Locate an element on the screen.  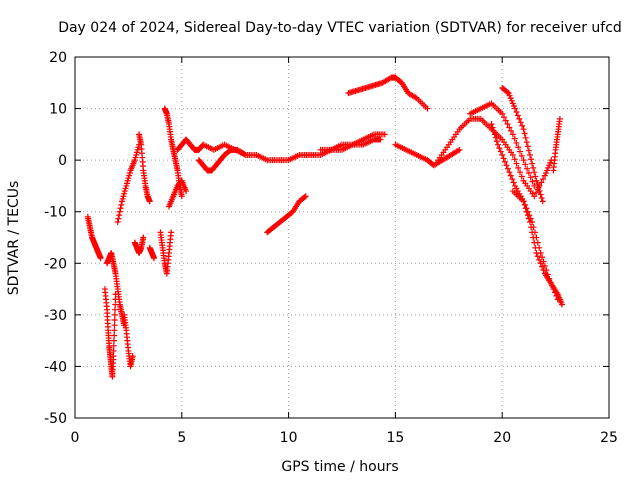
data-point-s10 is located at coordinates (181, 196).